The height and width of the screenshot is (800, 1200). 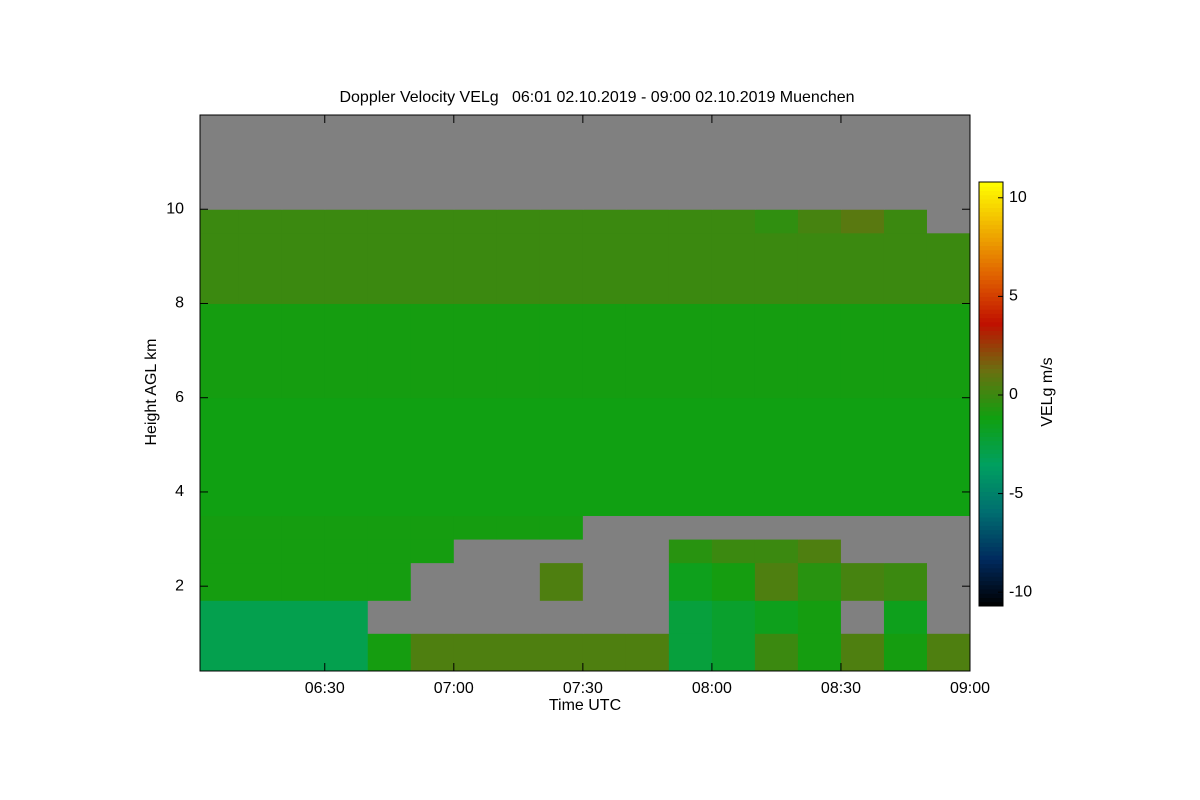 I want to click on y-tick-label: 2, so click(x=179, y=585).